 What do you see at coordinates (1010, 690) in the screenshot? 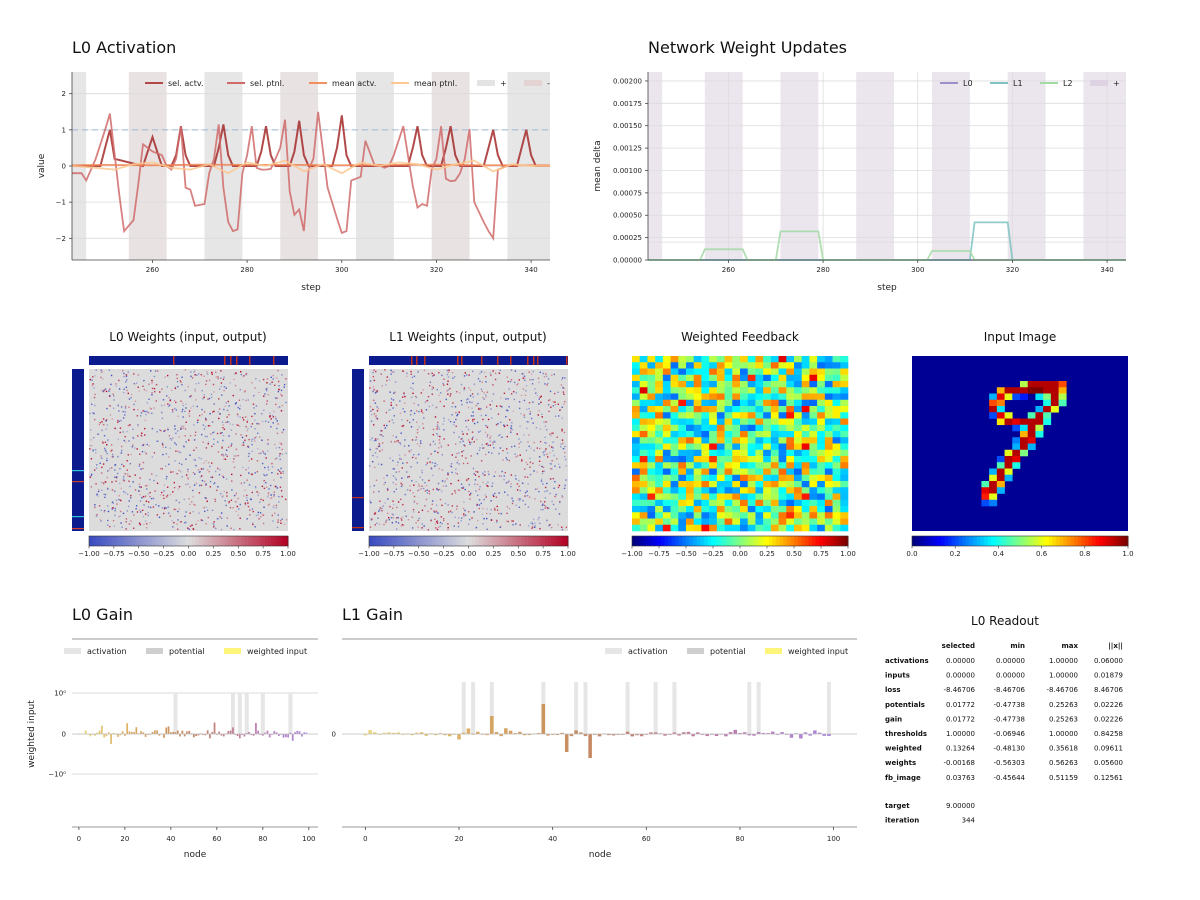
I see `readout-cell: -8.46706` at bounding box center [1010, 690].